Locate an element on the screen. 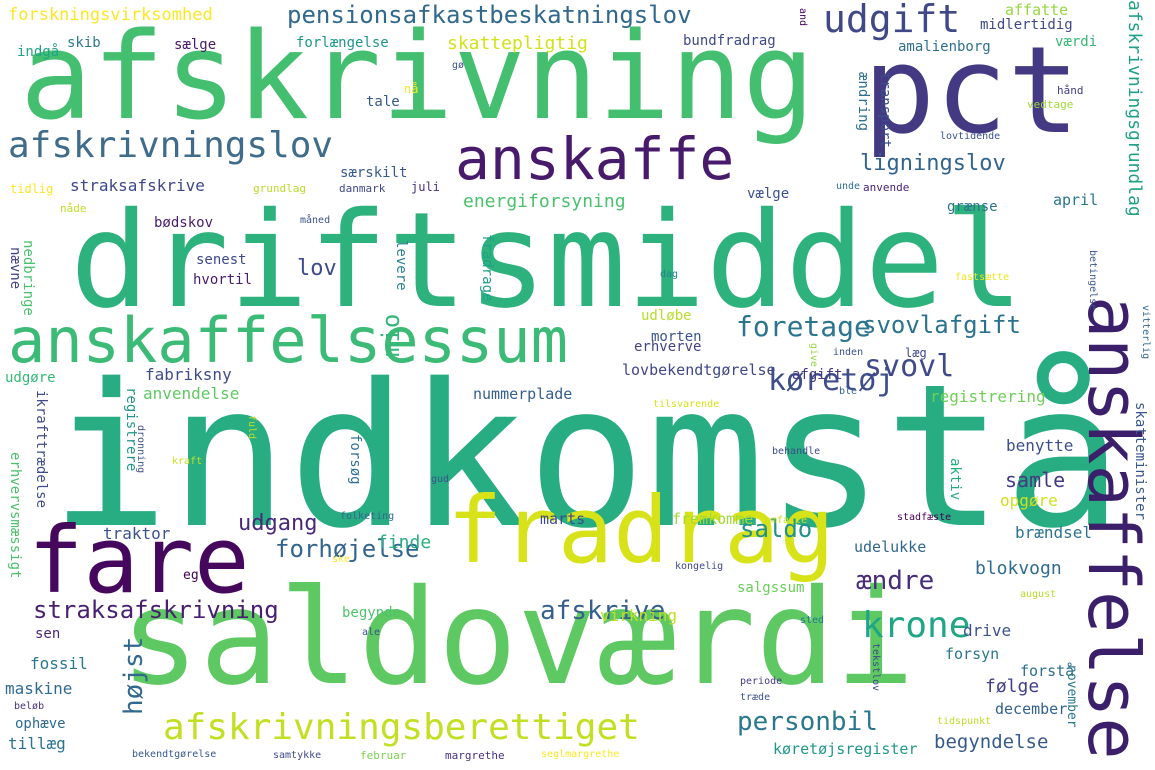 Image resolution: width=1155 pixels, height=770 pixels. word-april: april is located at coordinates (1076, 200).